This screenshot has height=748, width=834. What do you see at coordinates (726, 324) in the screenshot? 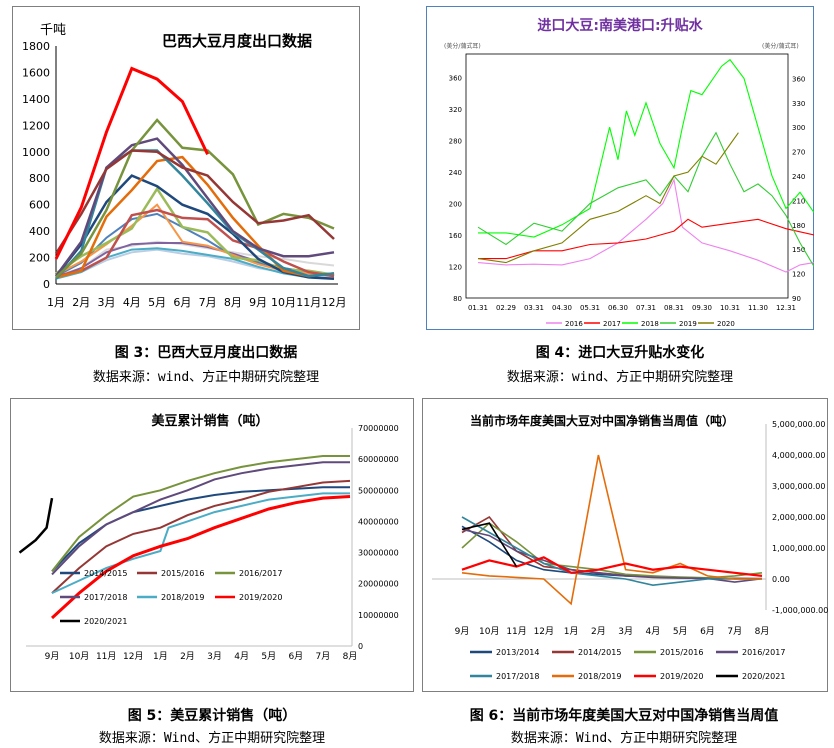
I see `legend-label: 2020` at bounding box center [726, 324].